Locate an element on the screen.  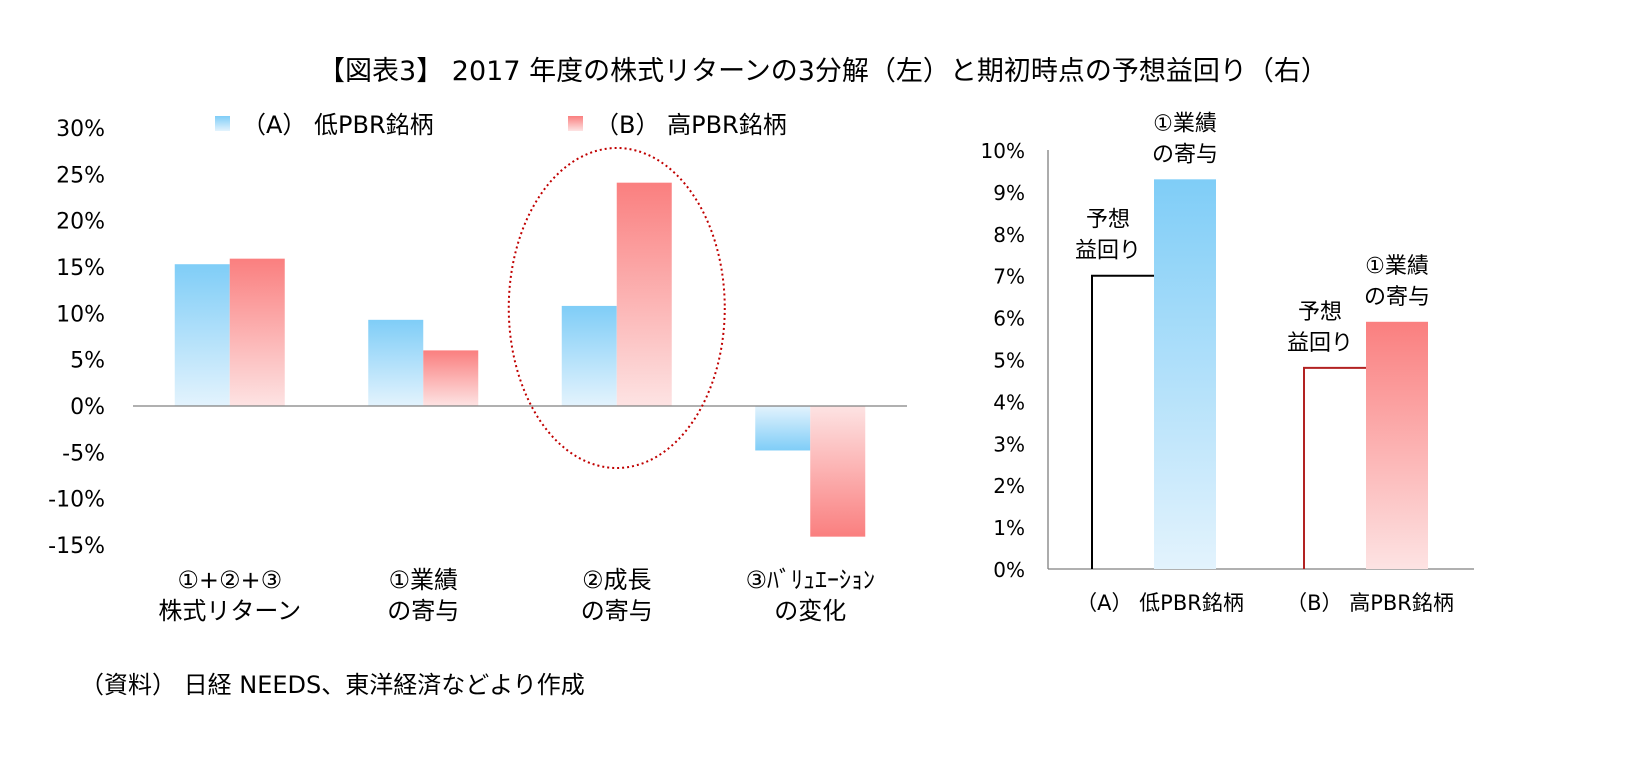
y-tick-label: 2% is located at coordinates (1009, 486).